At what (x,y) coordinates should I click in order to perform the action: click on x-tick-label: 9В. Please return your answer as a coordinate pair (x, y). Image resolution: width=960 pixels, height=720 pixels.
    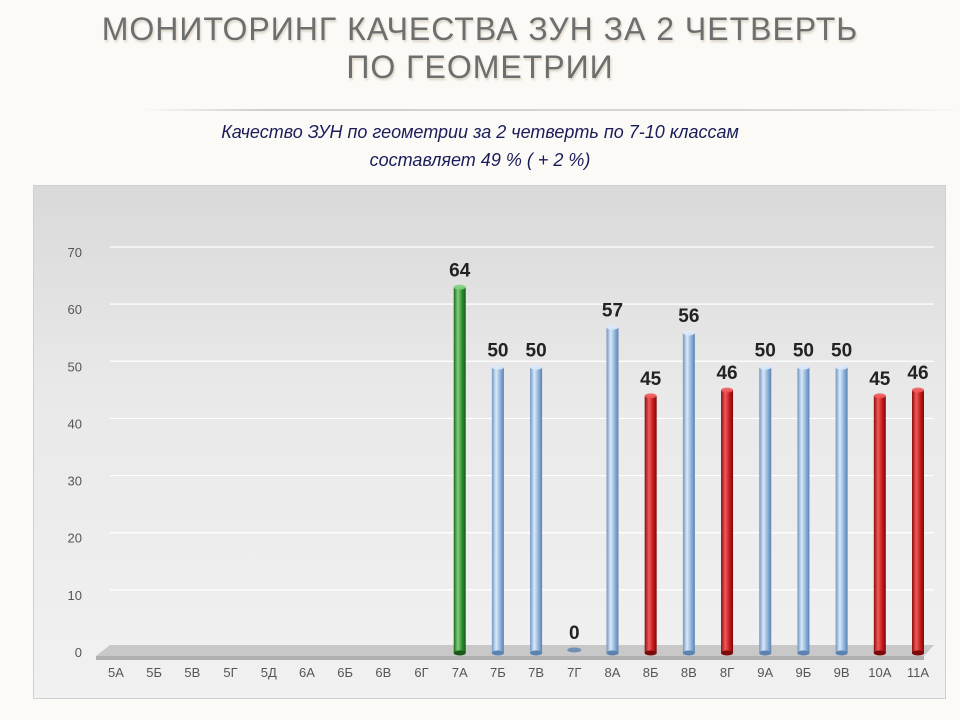
    Looking at the image, I should click on (842, 672).